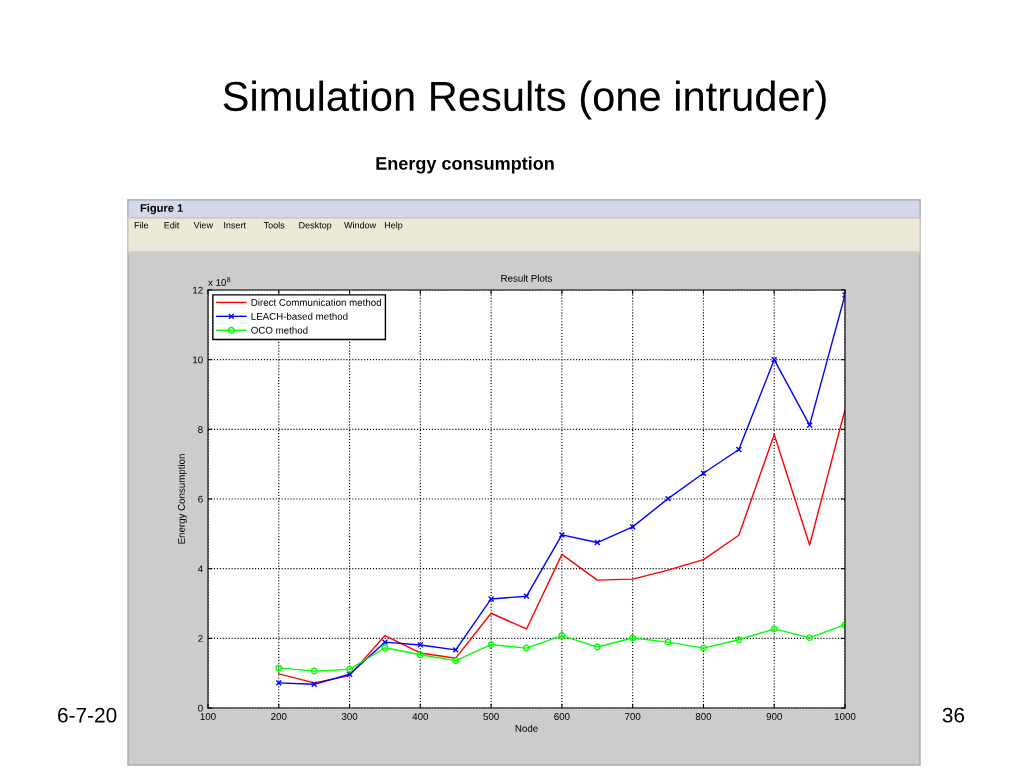  I want to click on x-axis-title: Node, so click(526, 728).